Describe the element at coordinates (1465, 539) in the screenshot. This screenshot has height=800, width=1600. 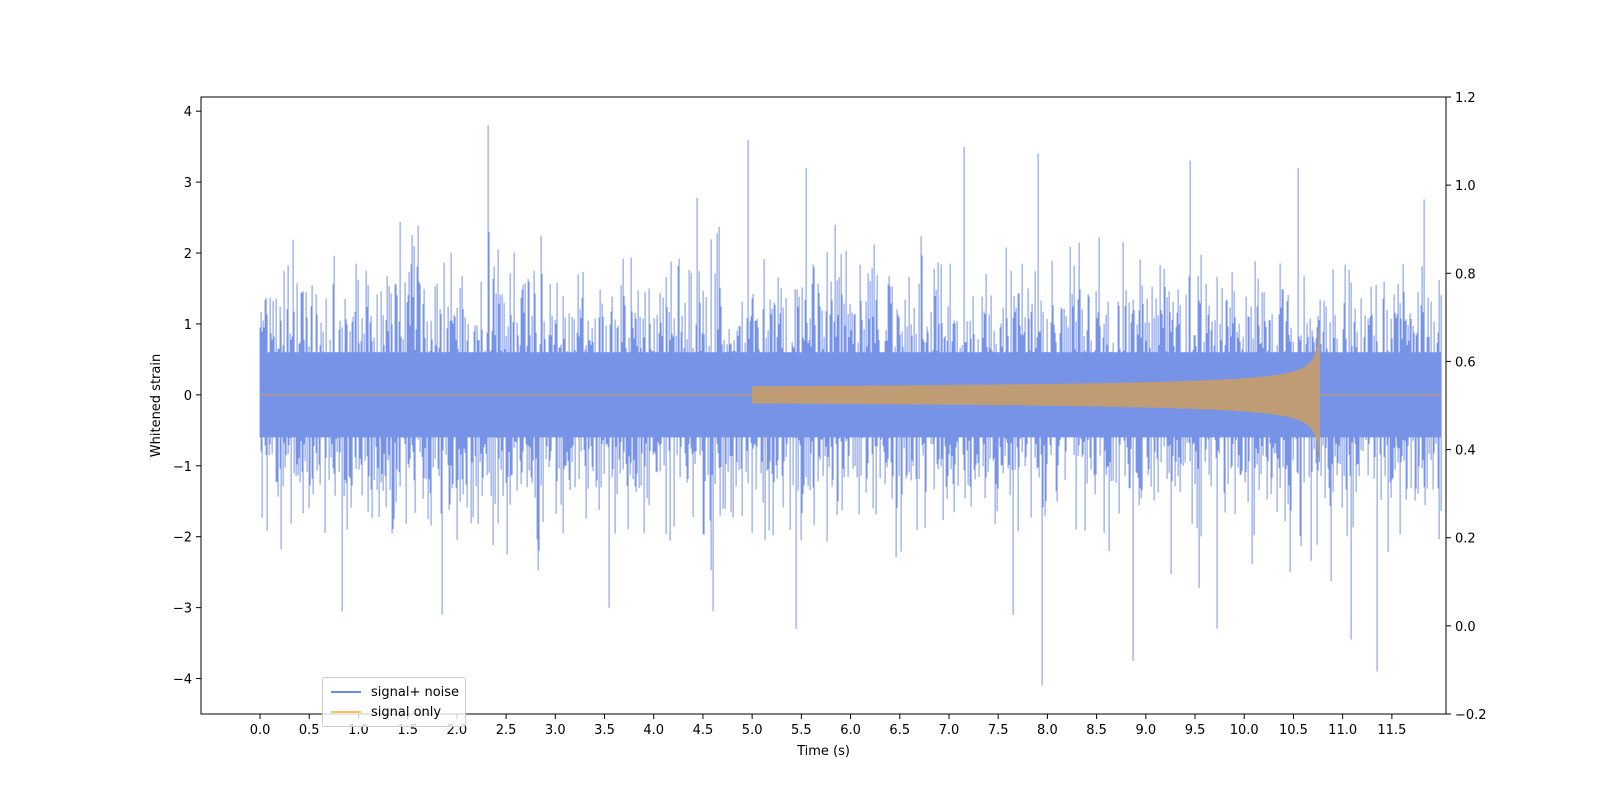
I see `y2-tick-label: 0.2` at that location.